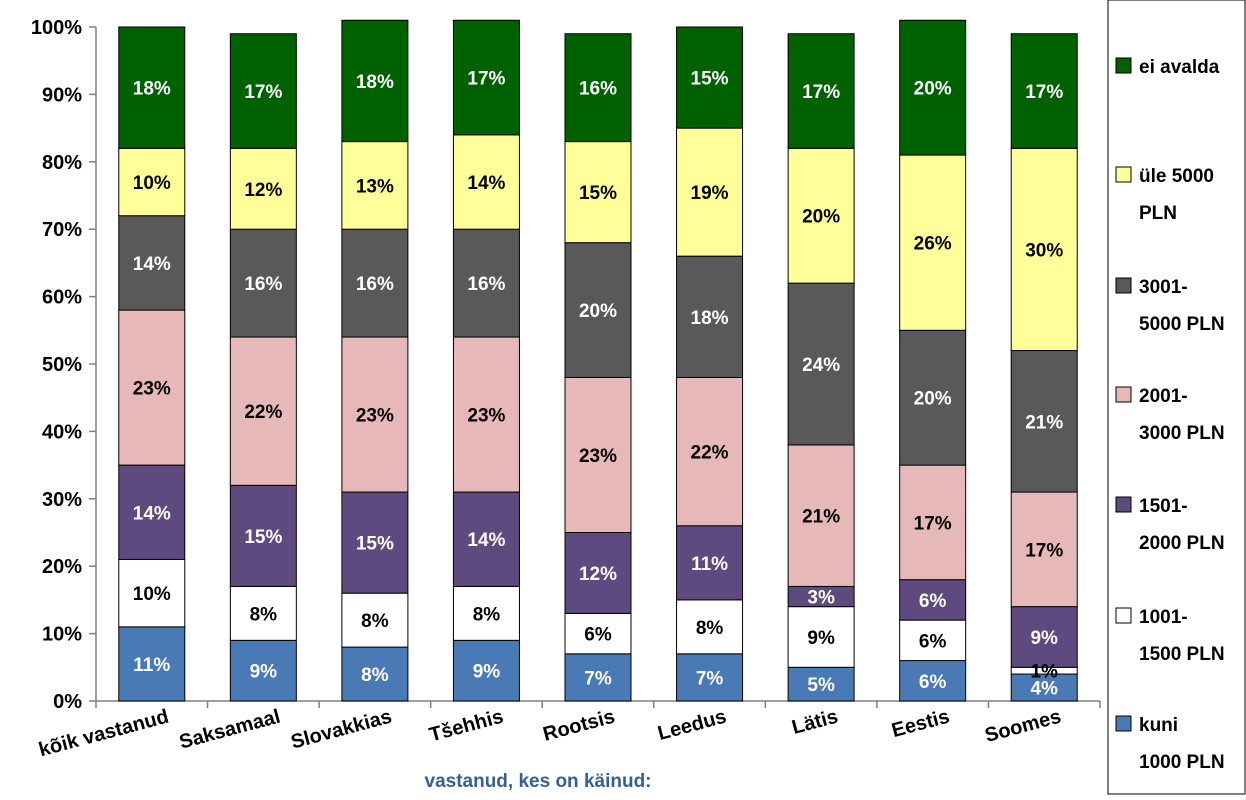  Describe the element at coordinates (1163, 396) in the screenshot. I see `legend-label: 2001-` at that location.